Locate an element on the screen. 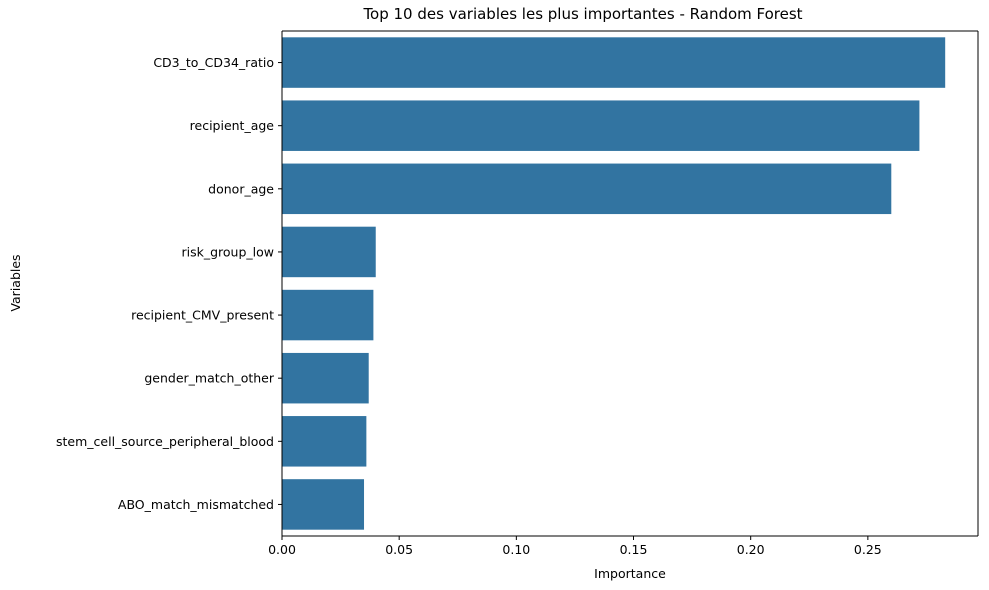  x-tick-label: 0.15 is located at coordinates (634, 549).